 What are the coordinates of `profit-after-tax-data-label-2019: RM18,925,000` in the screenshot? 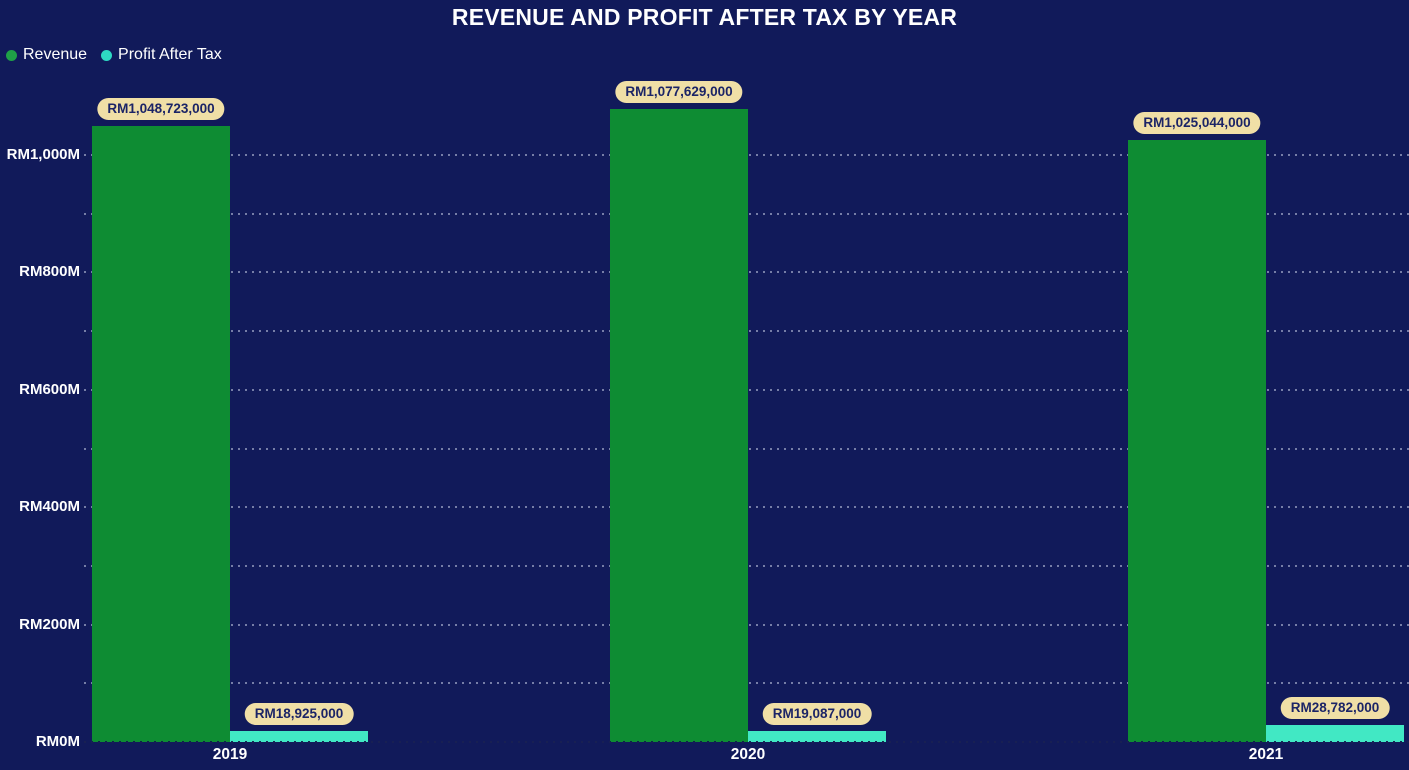 It's located at (299, 713).